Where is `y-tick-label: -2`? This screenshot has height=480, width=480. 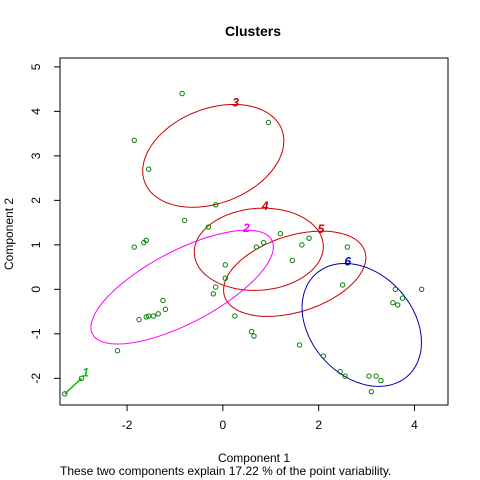 y-tick-label: -2 is located at coordinates (36, 378).